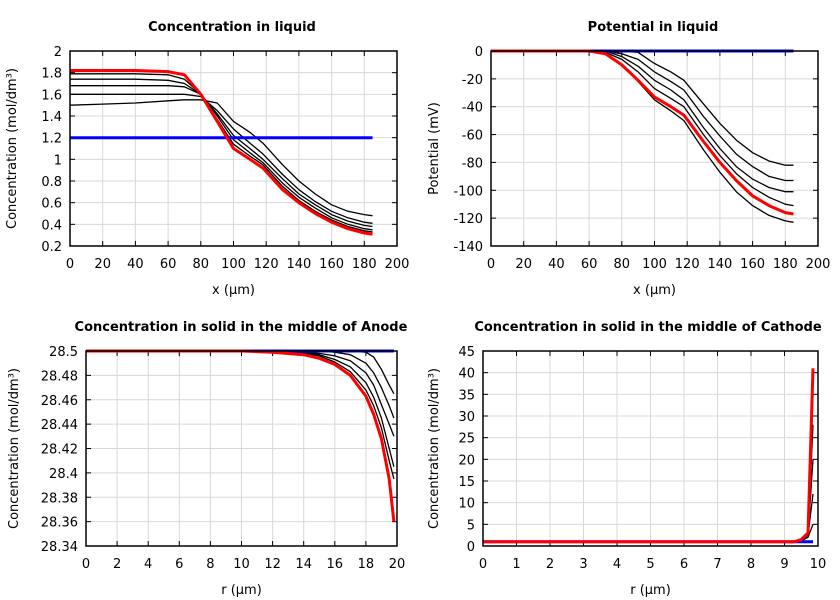  Describe the element at coordinates (472, 108) in the screenshot. I see `y-tick-label: -40` at that location.